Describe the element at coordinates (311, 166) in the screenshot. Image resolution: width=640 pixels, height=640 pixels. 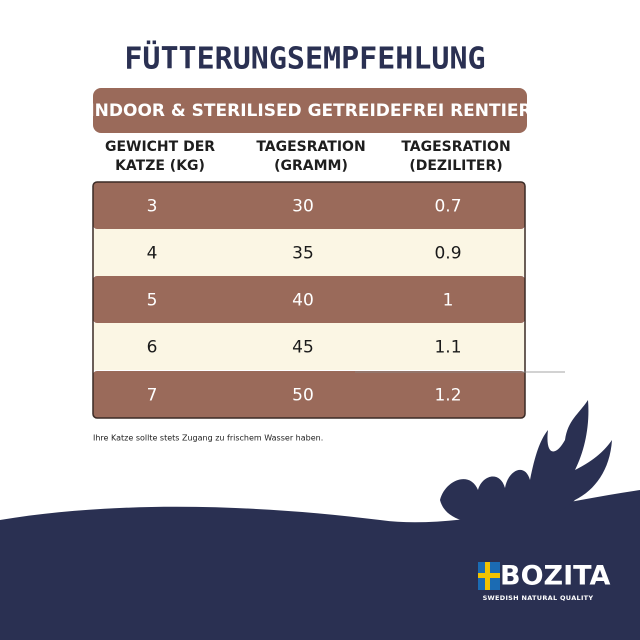
I see `column-header: (GRAMM)` at that location.